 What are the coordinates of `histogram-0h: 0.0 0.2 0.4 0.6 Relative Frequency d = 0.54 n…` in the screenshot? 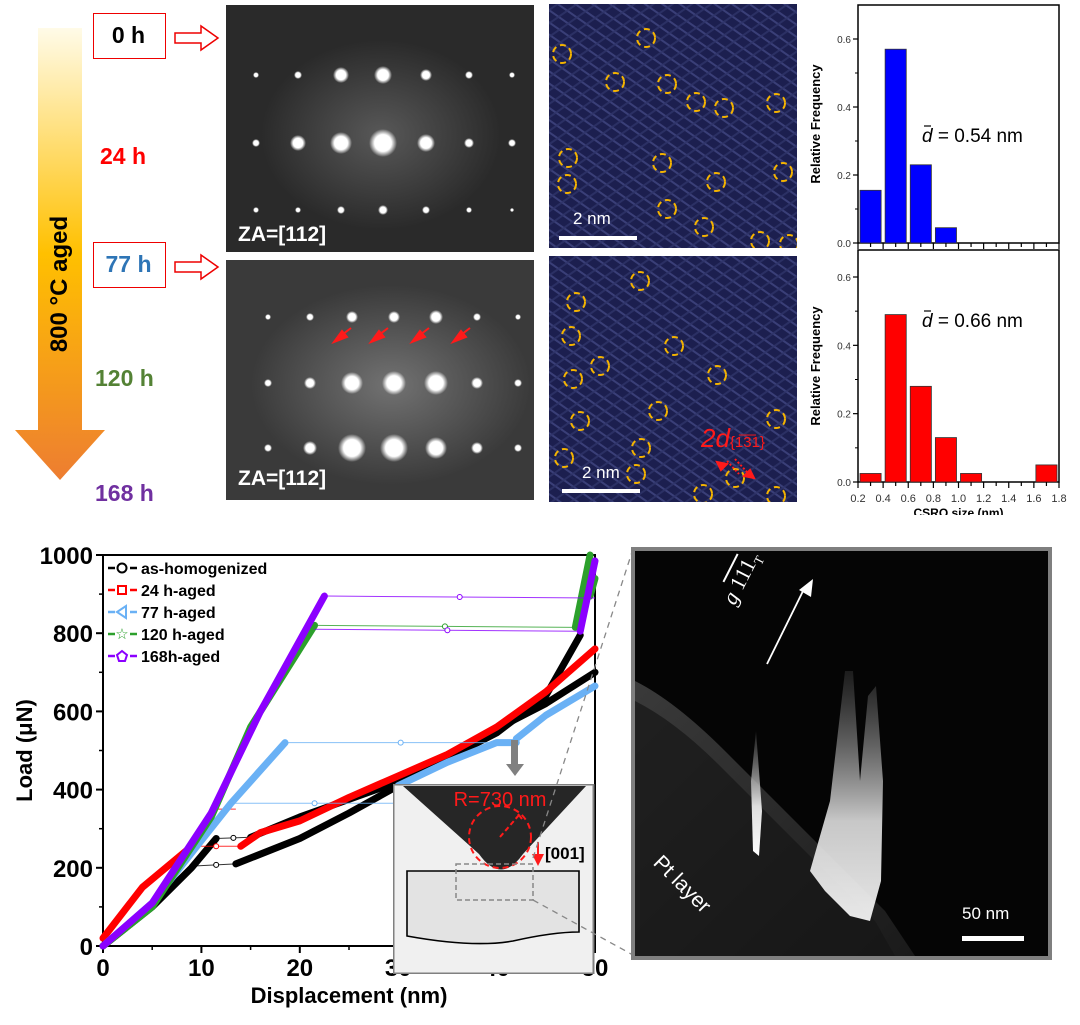 It's located at (934, 127).